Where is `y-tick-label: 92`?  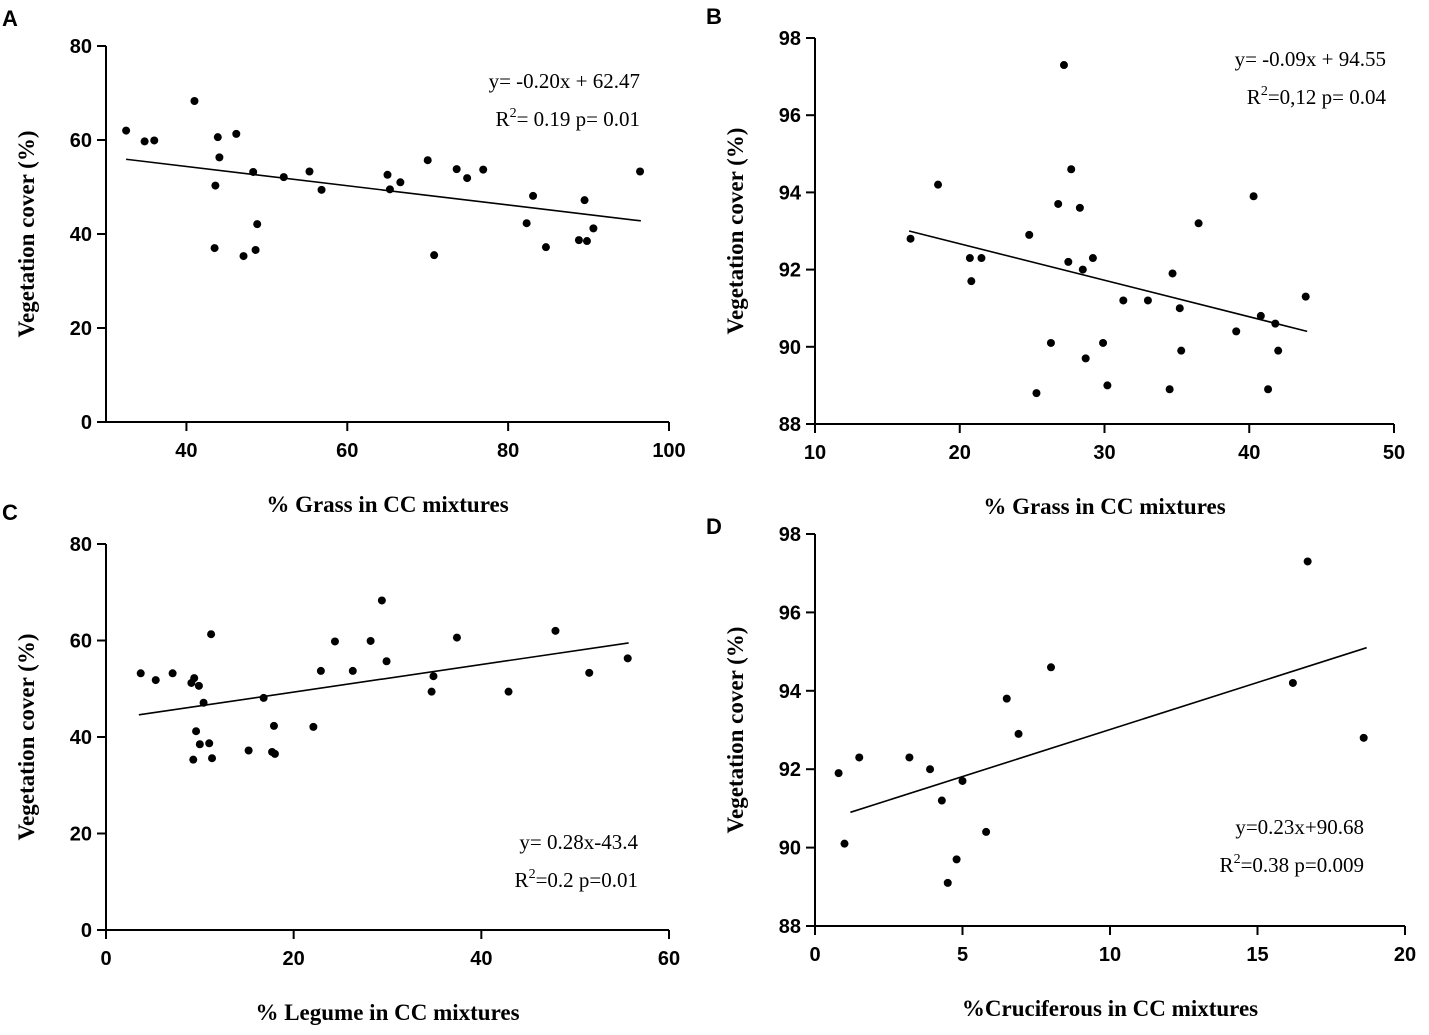
y-tick-label: 92 is located at coordinates (790, 770).